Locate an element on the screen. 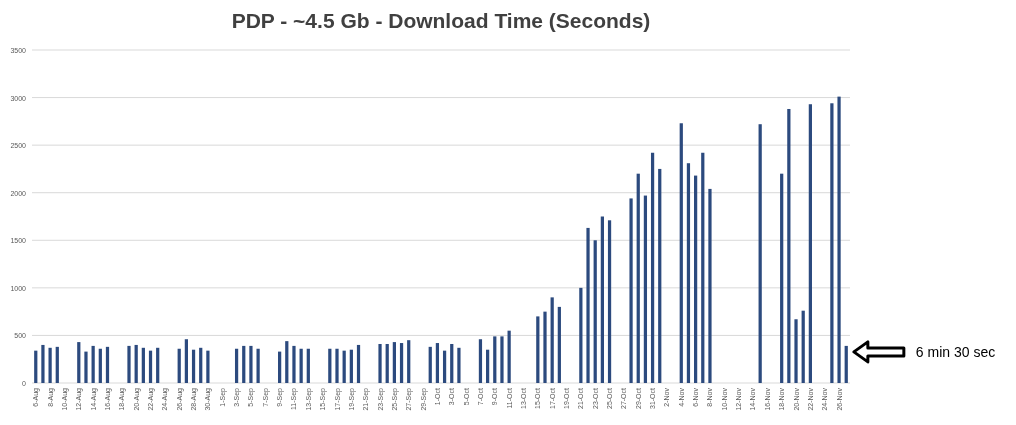 The height and width of the screenshot is (425, 1016). text: 6 min 30 sec is located at coordinates (955, 351).